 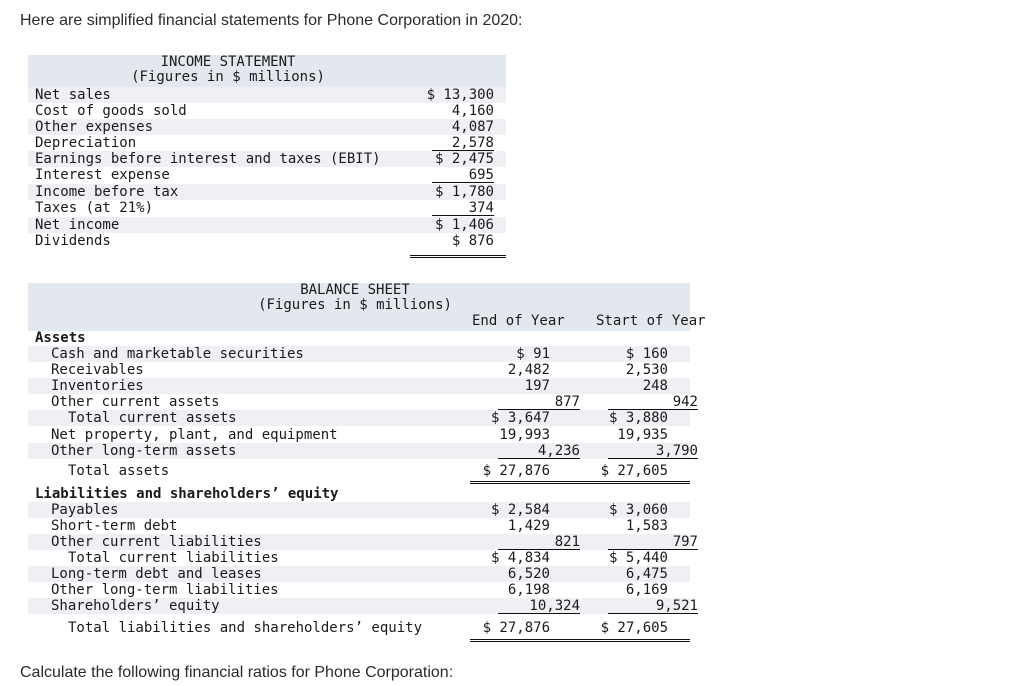 What do you see at coordinates (77, 225) in the screenshot?
I see `row-label: Net income` at bounding box center [77, 225].